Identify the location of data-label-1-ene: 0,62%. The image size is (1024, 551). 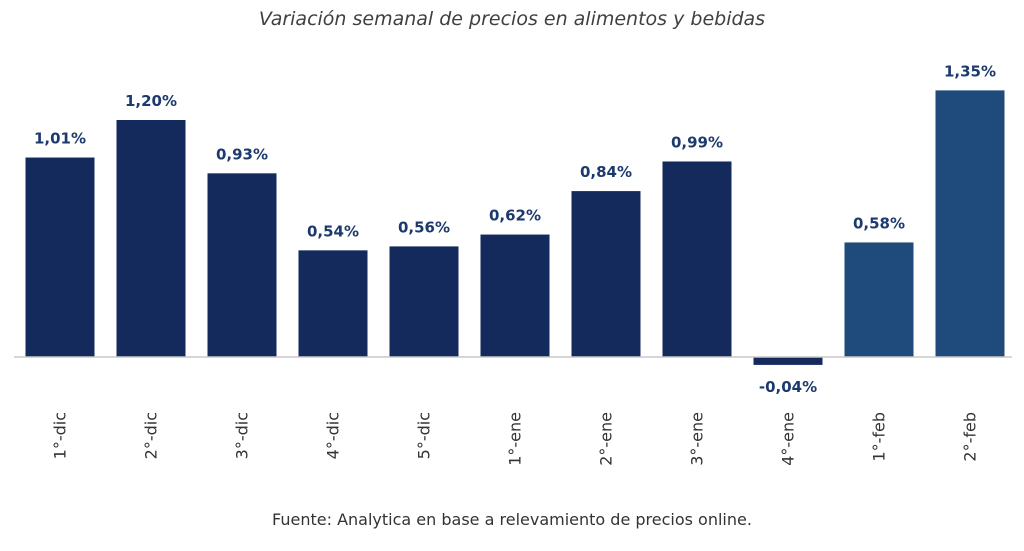
(515, 216).